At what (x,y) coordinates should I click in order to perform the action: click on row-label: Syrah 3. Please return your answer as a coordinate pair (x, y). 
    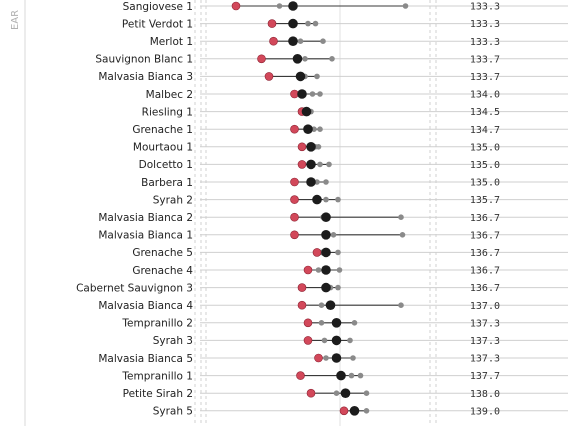
    Looking at the image, I should click on (173, 341).